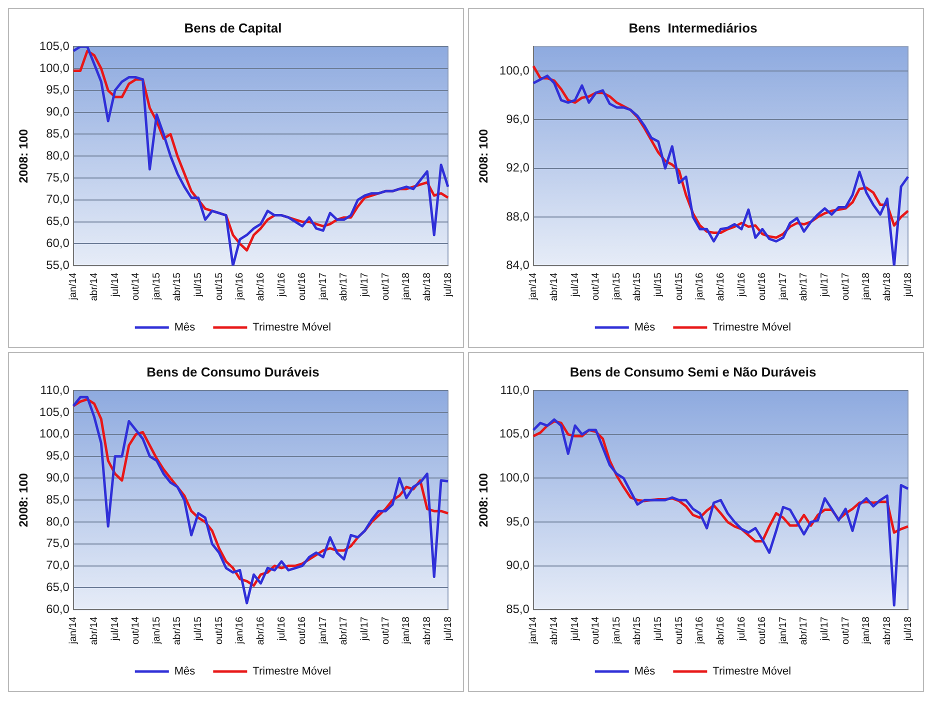 The width and height of the screenshot is (932, 704). What do you see at coordinates (55, 389) in the screenshot?
I see `y-tick-label: 110,0` at bounding box center [55, 389].